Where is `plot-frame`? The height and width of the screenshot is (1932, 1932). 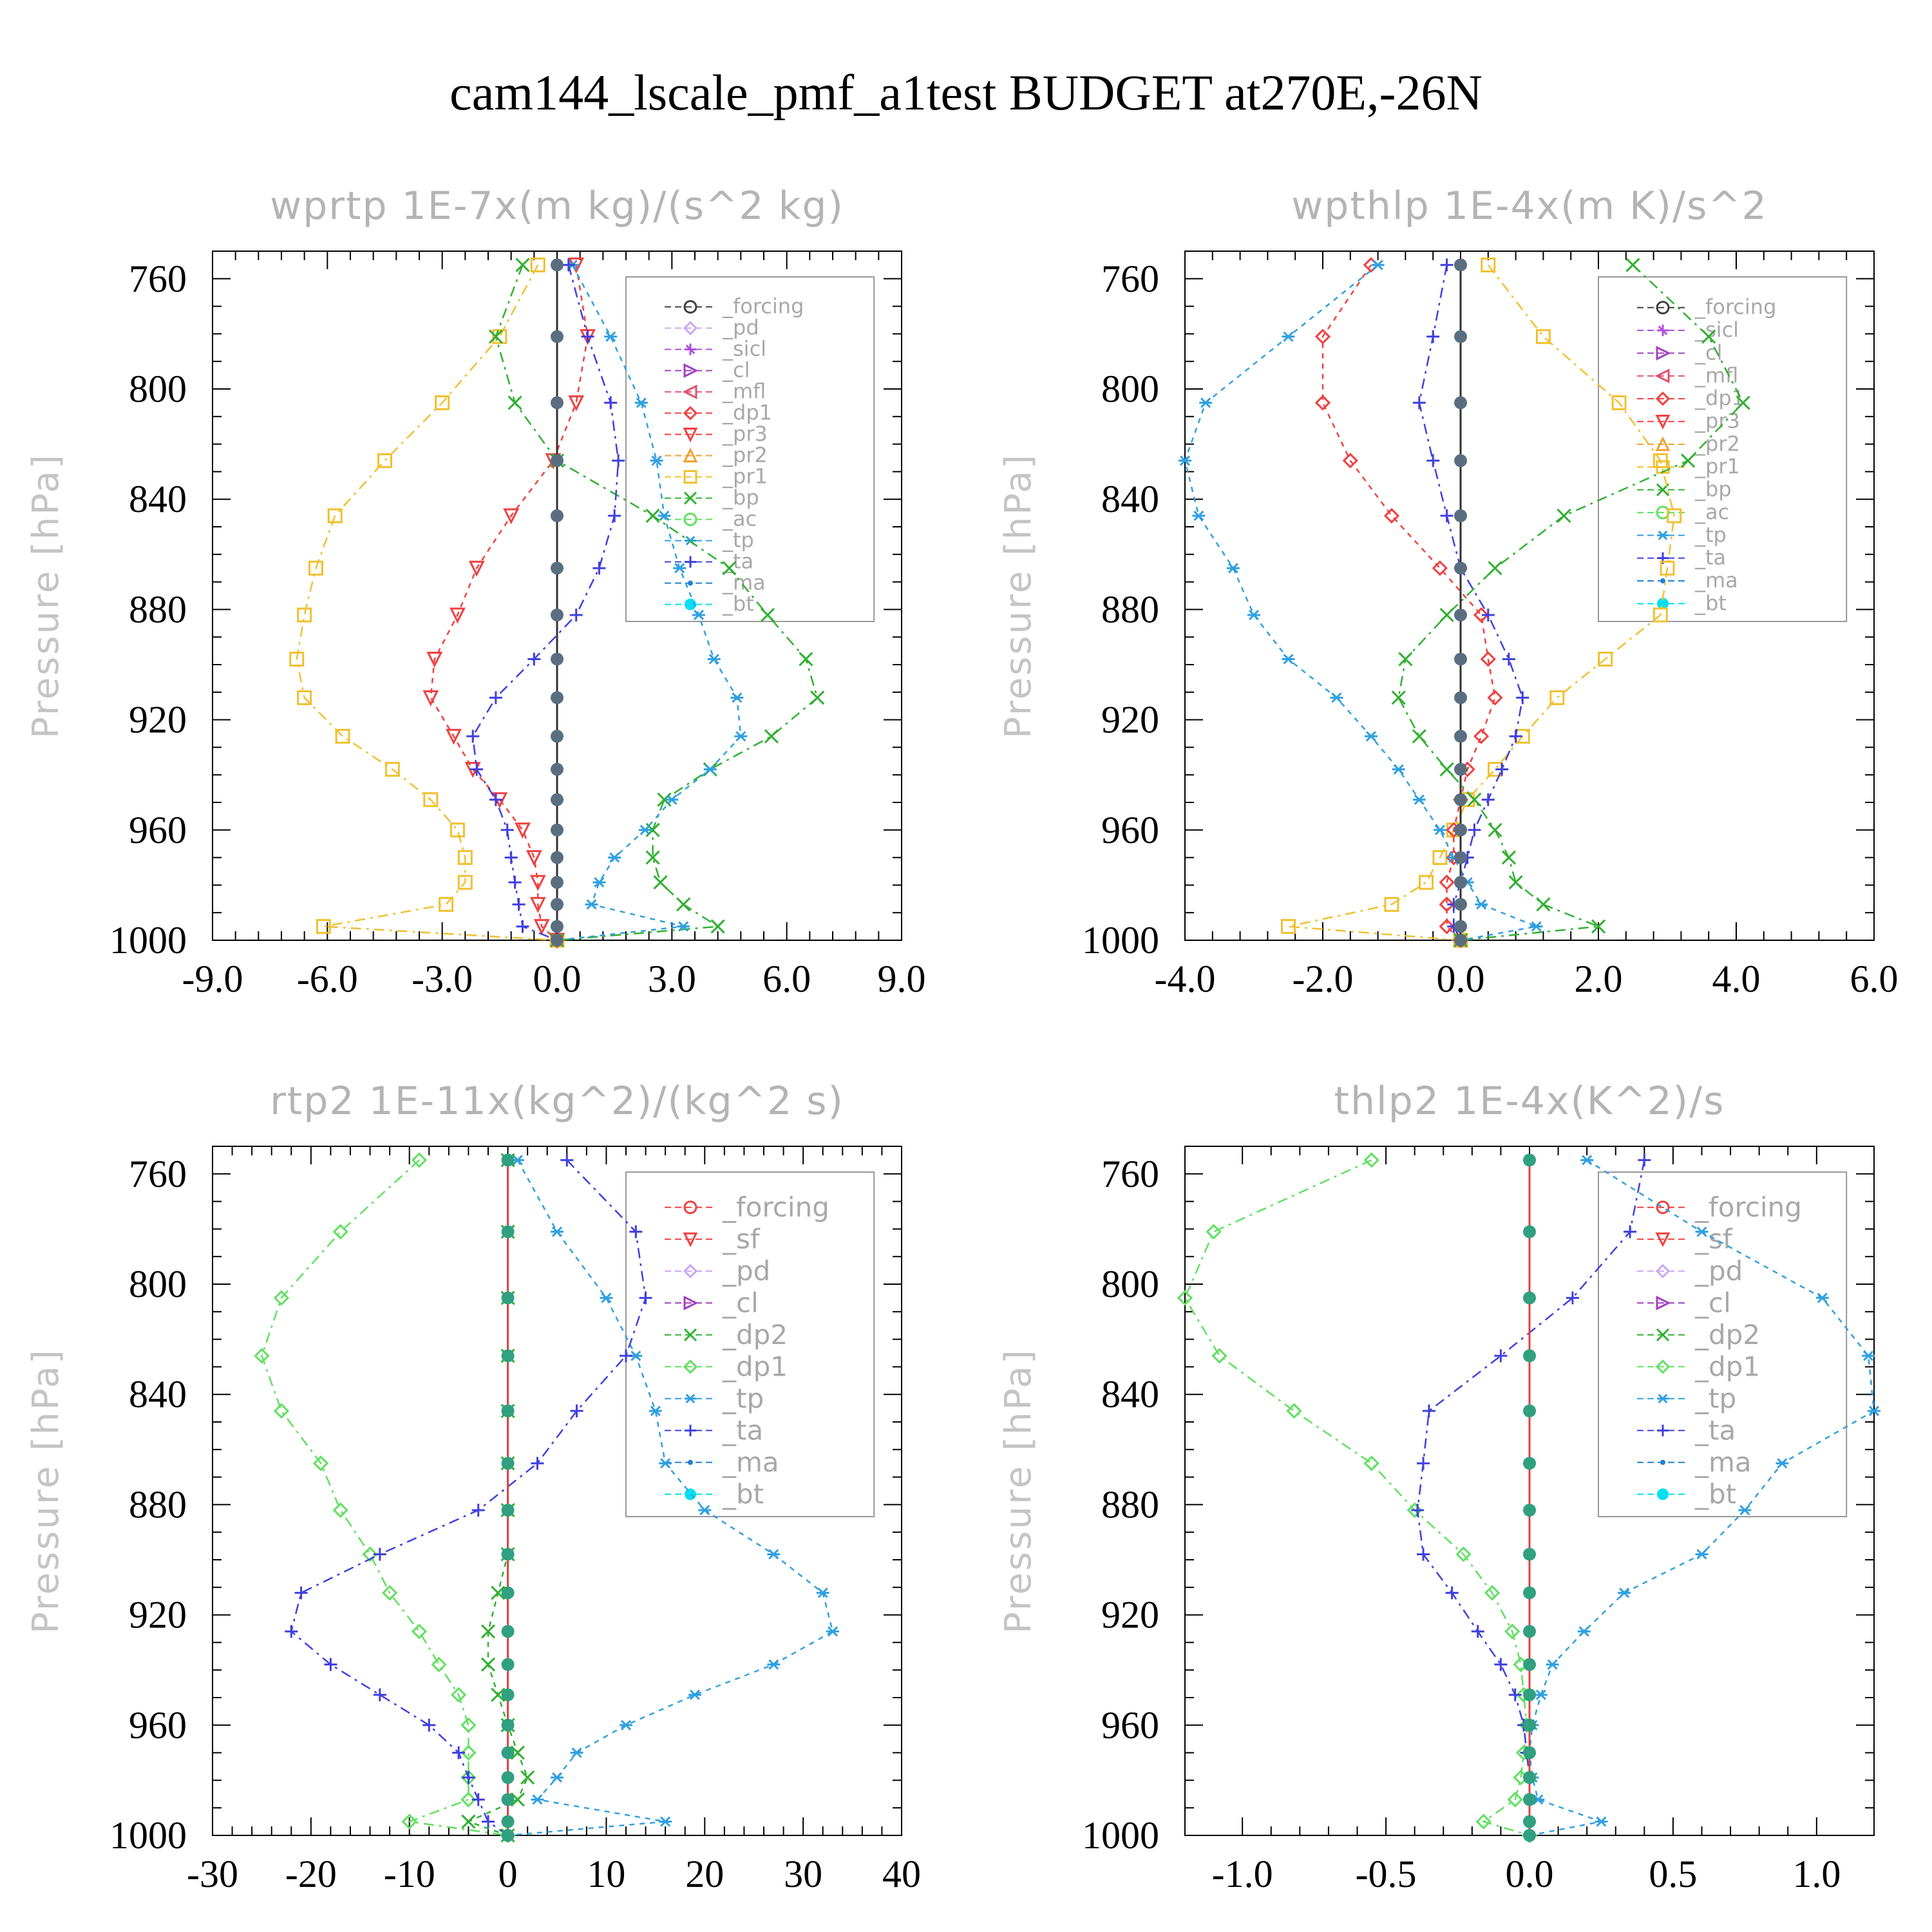 plot-frame is located at coordinates (1529, 596).